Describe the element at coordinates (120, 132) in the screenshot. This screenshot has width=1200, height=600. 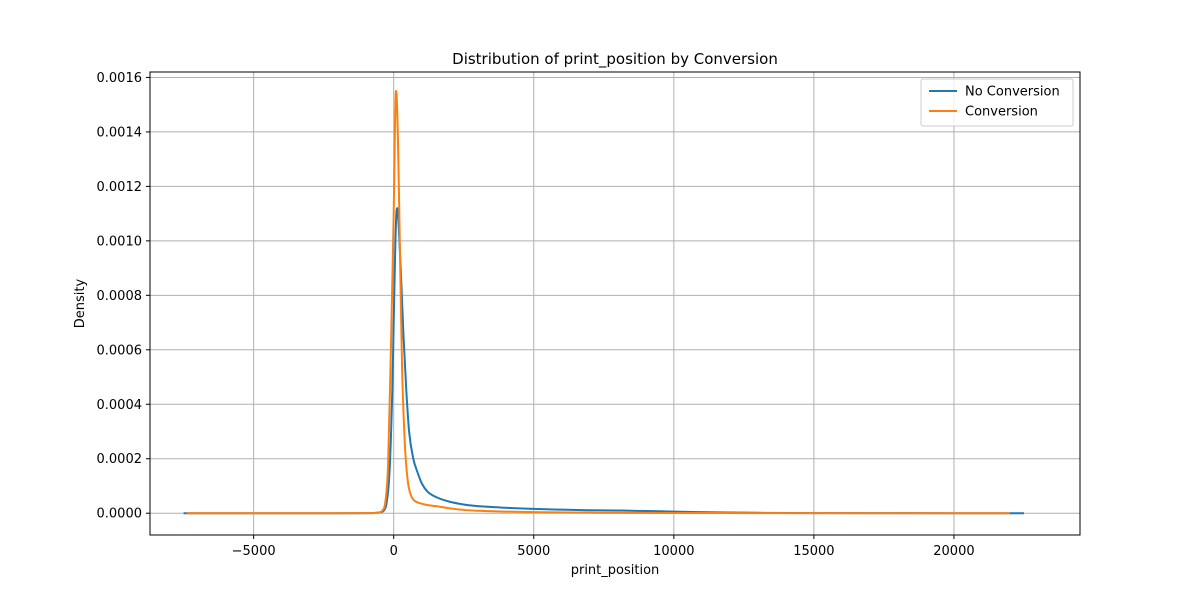
I see `y-tick-label: 0.0014` at that location.